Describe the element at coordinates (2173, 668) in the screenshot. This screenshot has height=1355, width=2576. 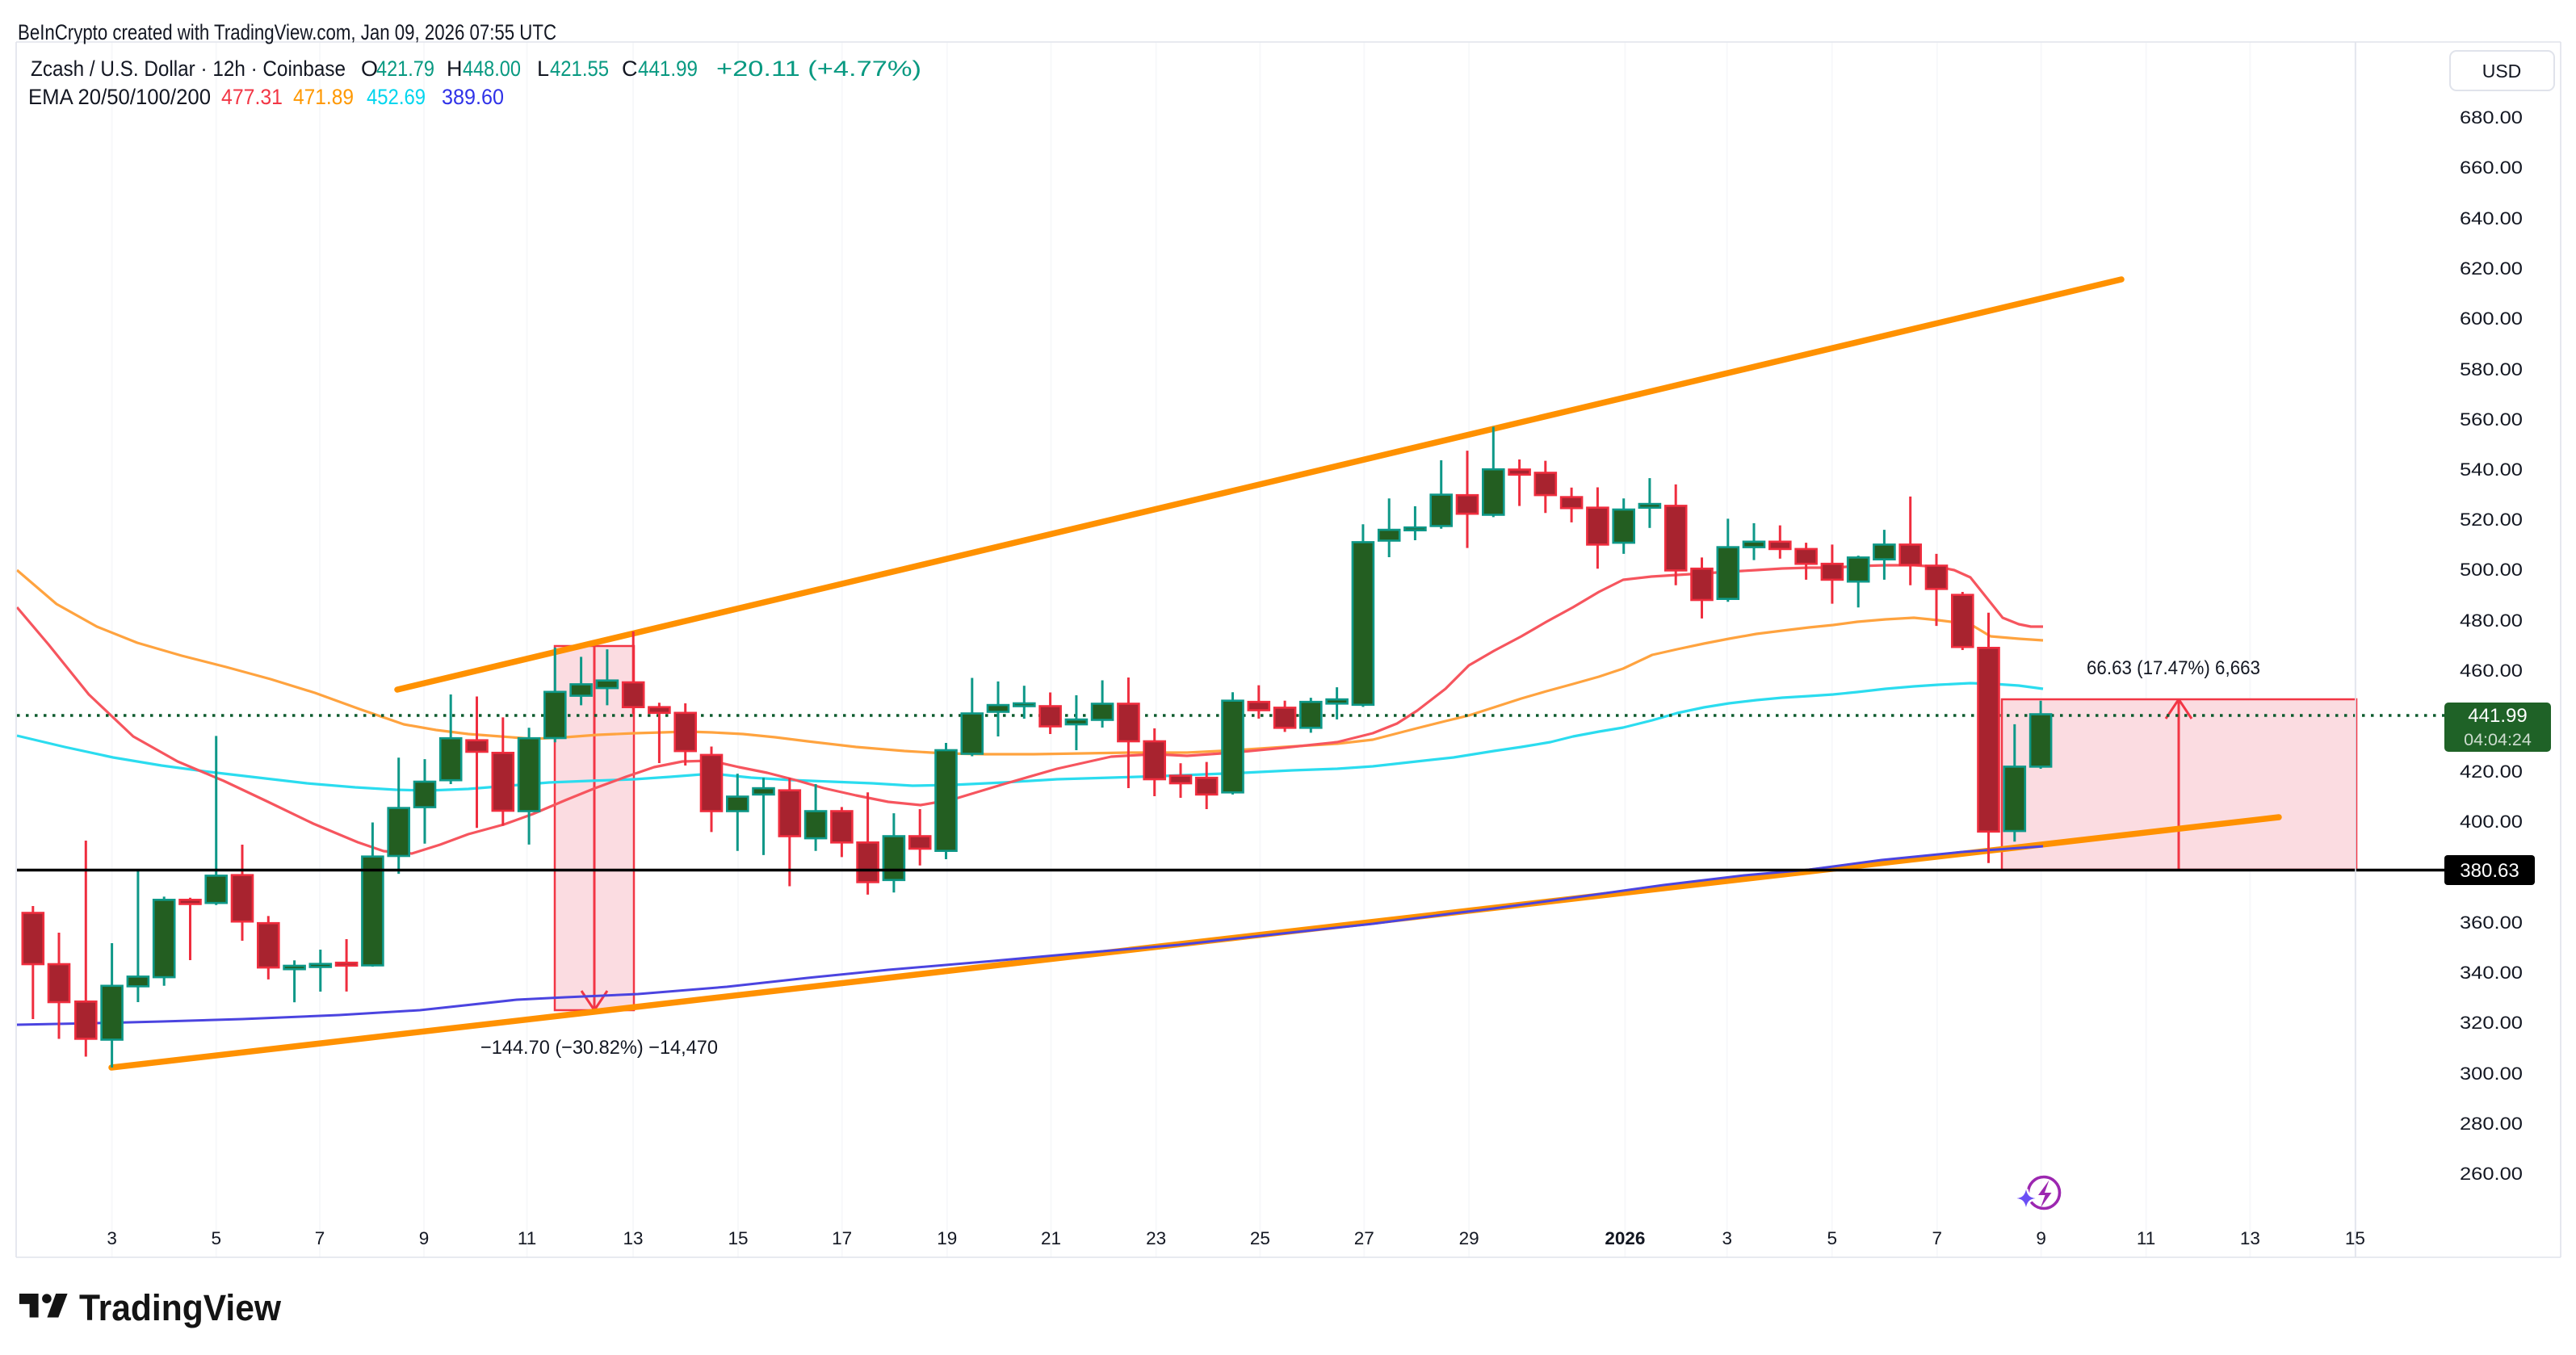
I see `svg-text: 66.63 (17.47%) 6,663` at that location.